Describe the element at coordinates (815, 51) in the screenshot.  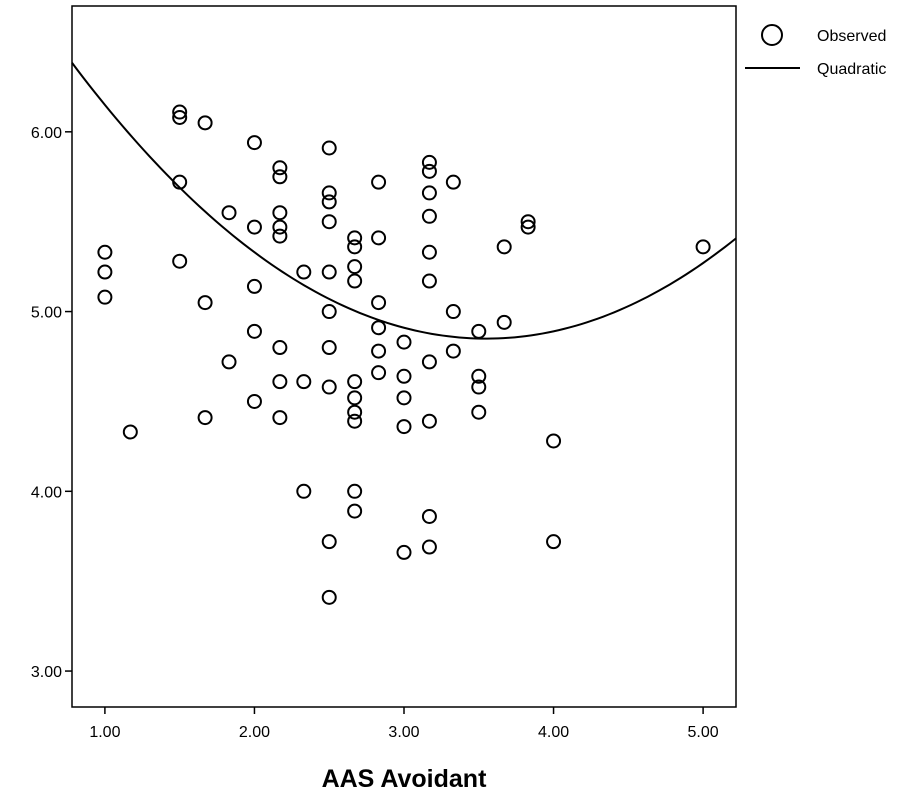
I see `legend: Observed Quadratic` at that location.